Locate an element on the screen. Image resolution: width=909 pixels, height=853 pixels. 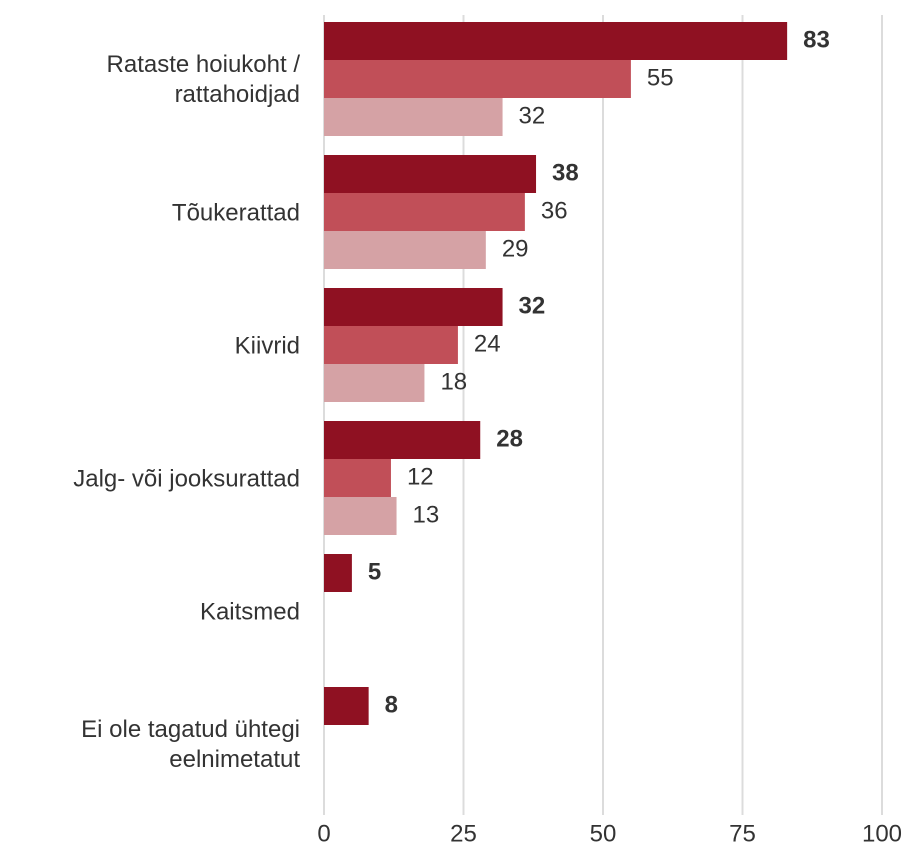
value-label: 5 is located at coordinates (374, 571).